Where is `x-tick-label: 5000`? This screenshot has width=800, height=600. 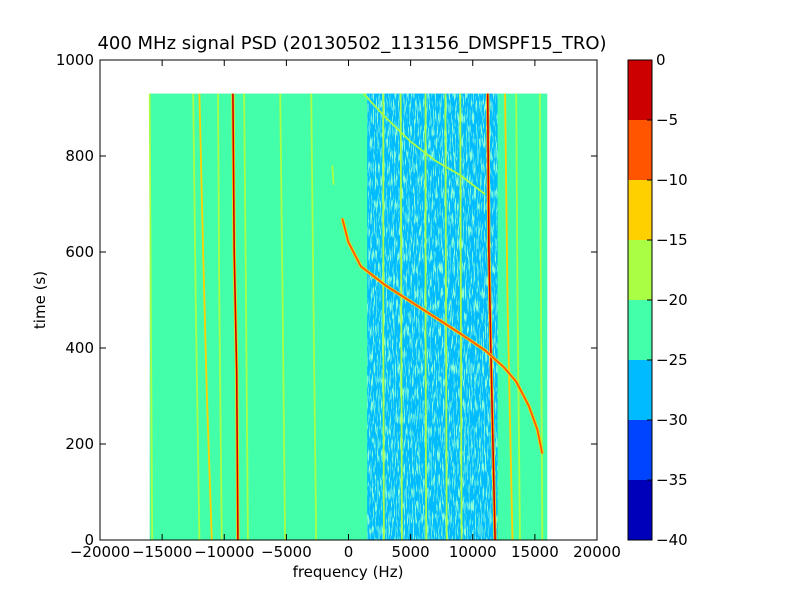
x-tick-label: 5000 is located at coordinates (411, 552).